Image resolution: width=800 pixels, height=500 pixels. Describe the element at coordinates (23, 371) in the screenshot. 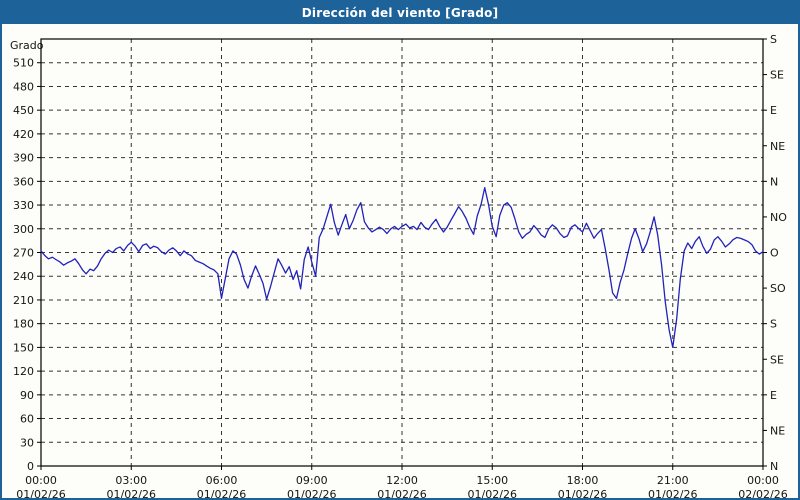

I see `y-tick-label-left: 120` at that location.